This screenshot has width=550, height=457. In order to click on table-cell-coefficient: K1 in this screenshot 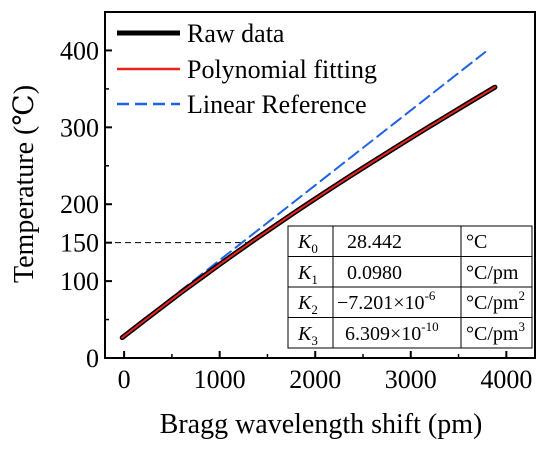, I will do `click(307, 274)`.